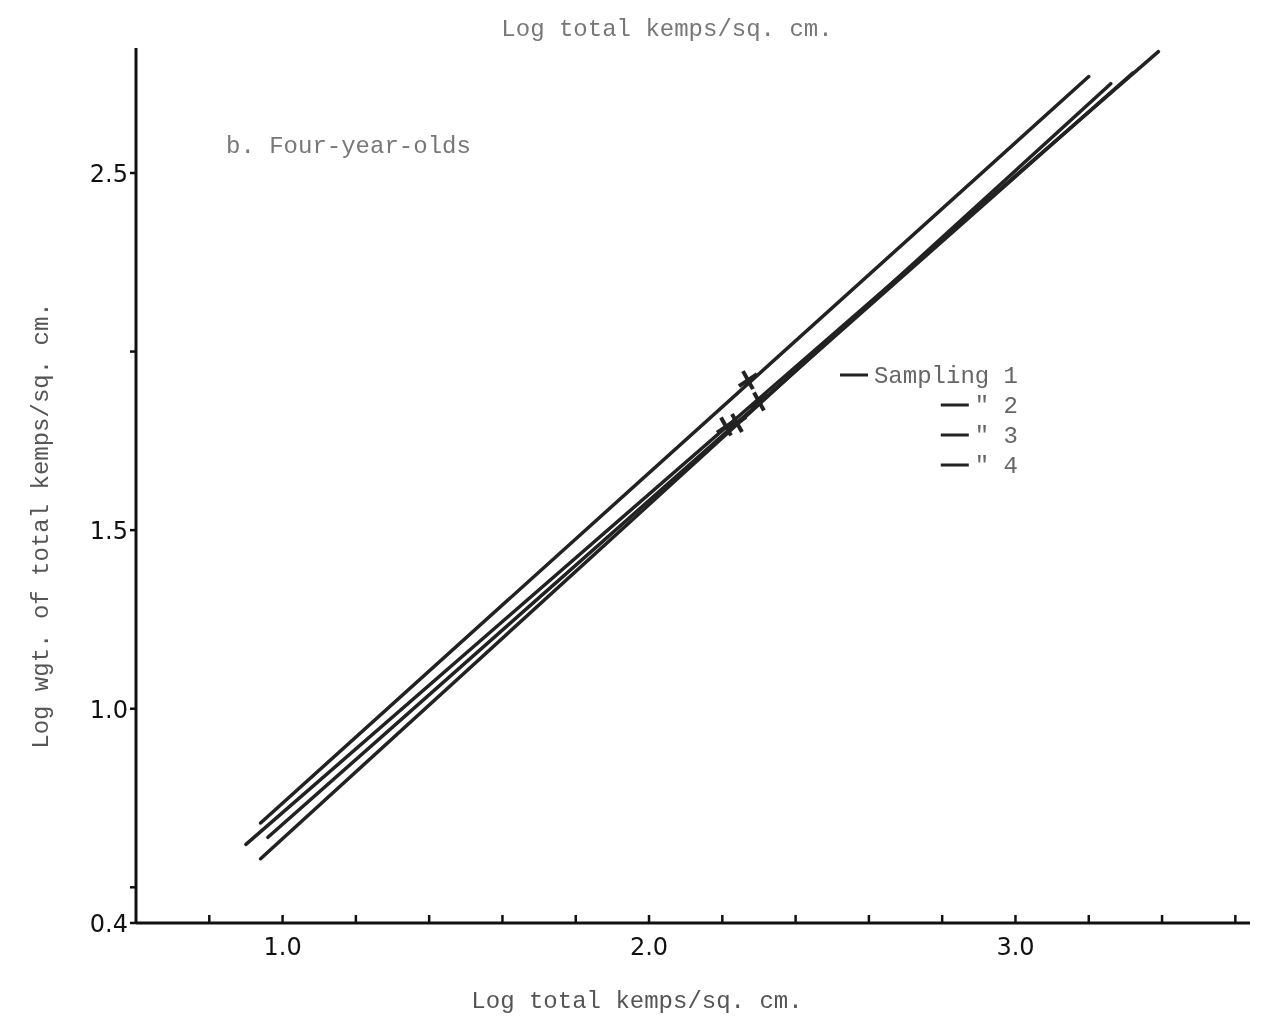  I want to click on y-axis-title: Log wgt. of total kemps/sq. cm., so click(41, 525).